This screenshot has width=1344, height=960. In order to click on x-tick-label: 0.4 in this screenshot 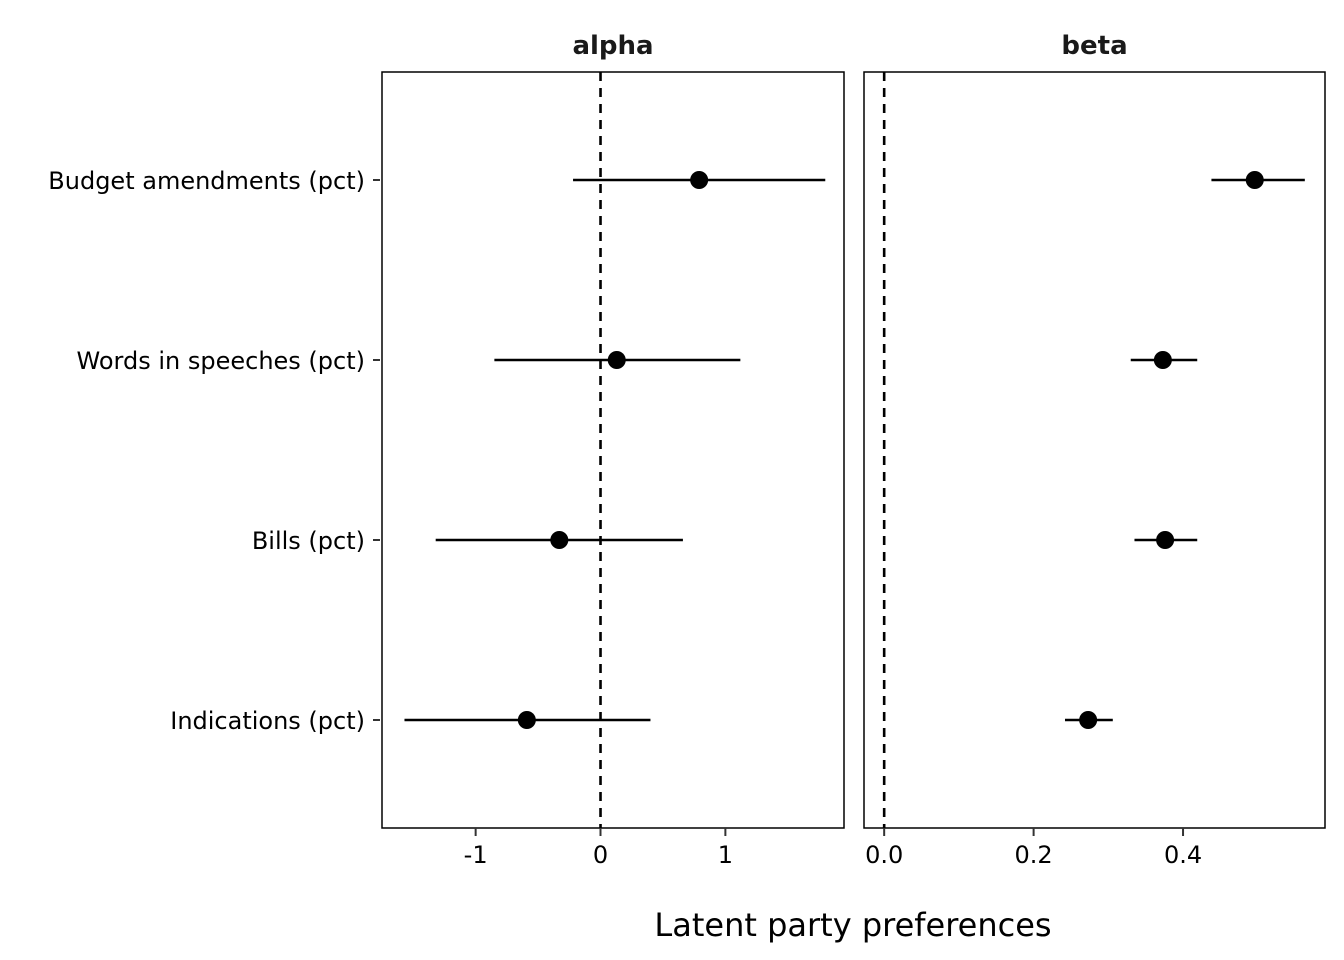, I will do `click(1183, 855)`.